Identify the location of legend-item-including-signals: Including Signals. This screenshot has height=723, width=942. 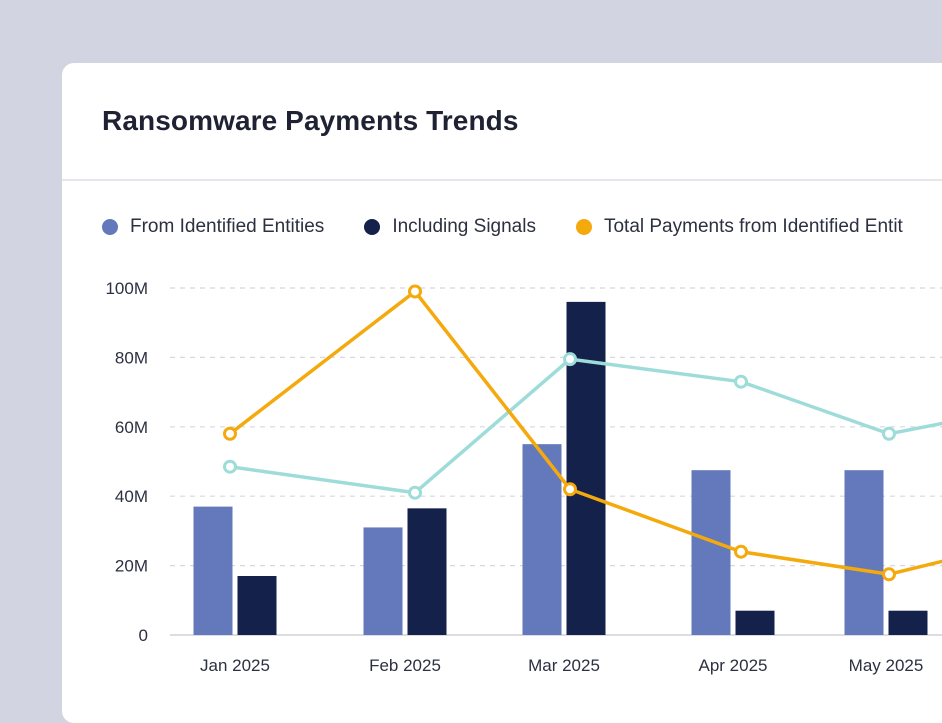
(450, 227).